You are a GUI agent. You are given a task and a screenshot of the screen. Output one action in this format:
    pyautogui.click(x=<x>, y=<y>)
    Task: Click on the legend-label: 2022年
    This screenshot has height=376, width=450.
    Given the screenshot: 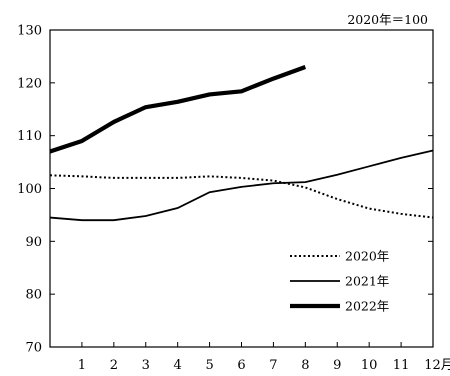 What is the action you would take?
    pyautogui.click(x=367, y=306)
    